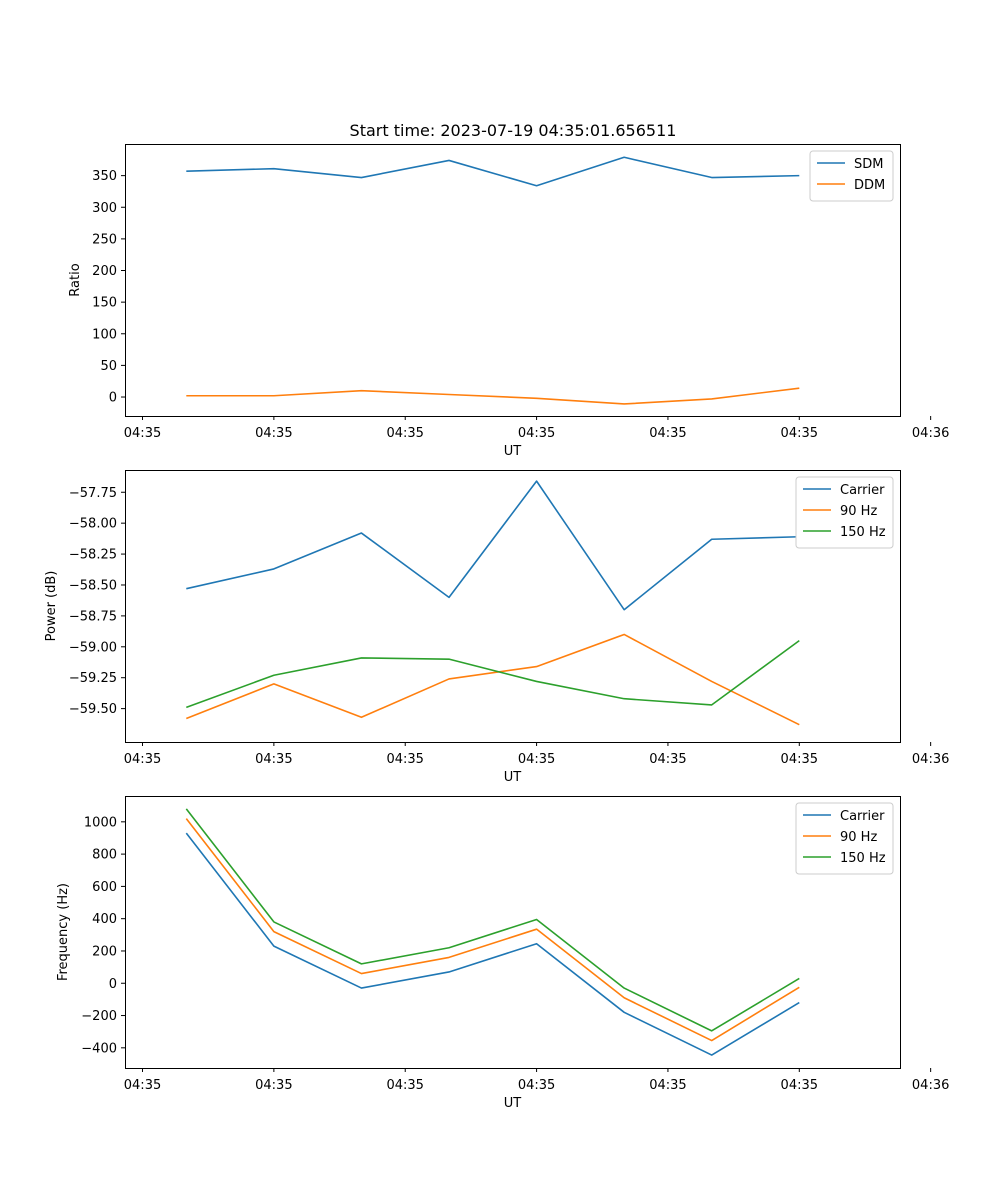 Image resolution: width=1000 pixels, height=1200 pixels. Describe the element at coordinates (513, 130) in the screenshot. I see `figure-title: Start time: 2023-07-19 04:35:01.656511` at that location.